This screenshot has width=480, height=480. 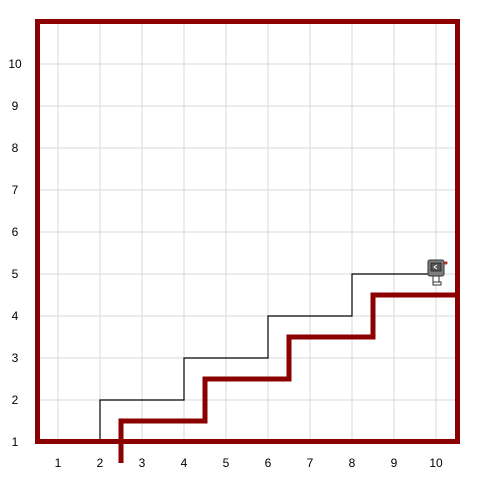 I want to click on x-axis-label: 5, so click(x=226, y=463).